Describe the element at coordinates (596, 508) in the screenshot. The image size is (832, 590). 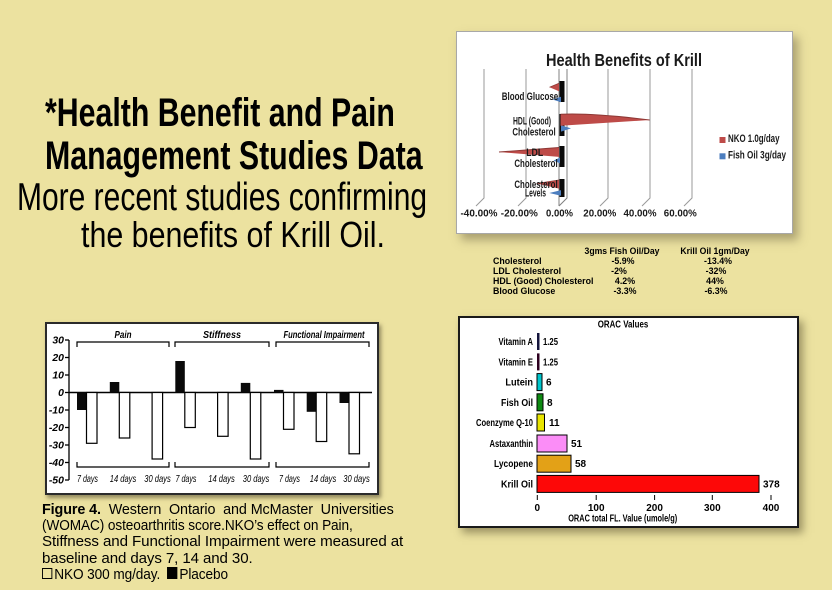
I see `svg-text: 100` at that location.